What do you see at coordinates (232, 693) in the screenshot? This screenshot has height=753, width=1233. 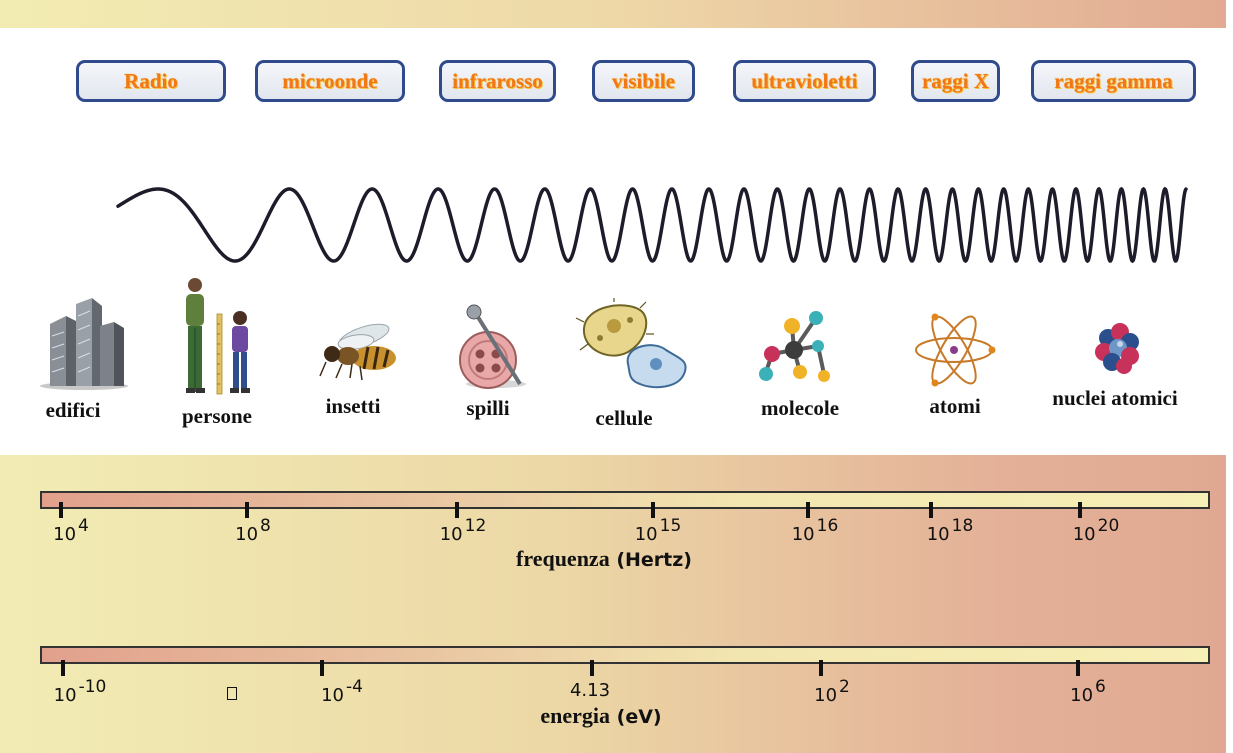 I see `placeholder-box` at bounding box center [232, 693].